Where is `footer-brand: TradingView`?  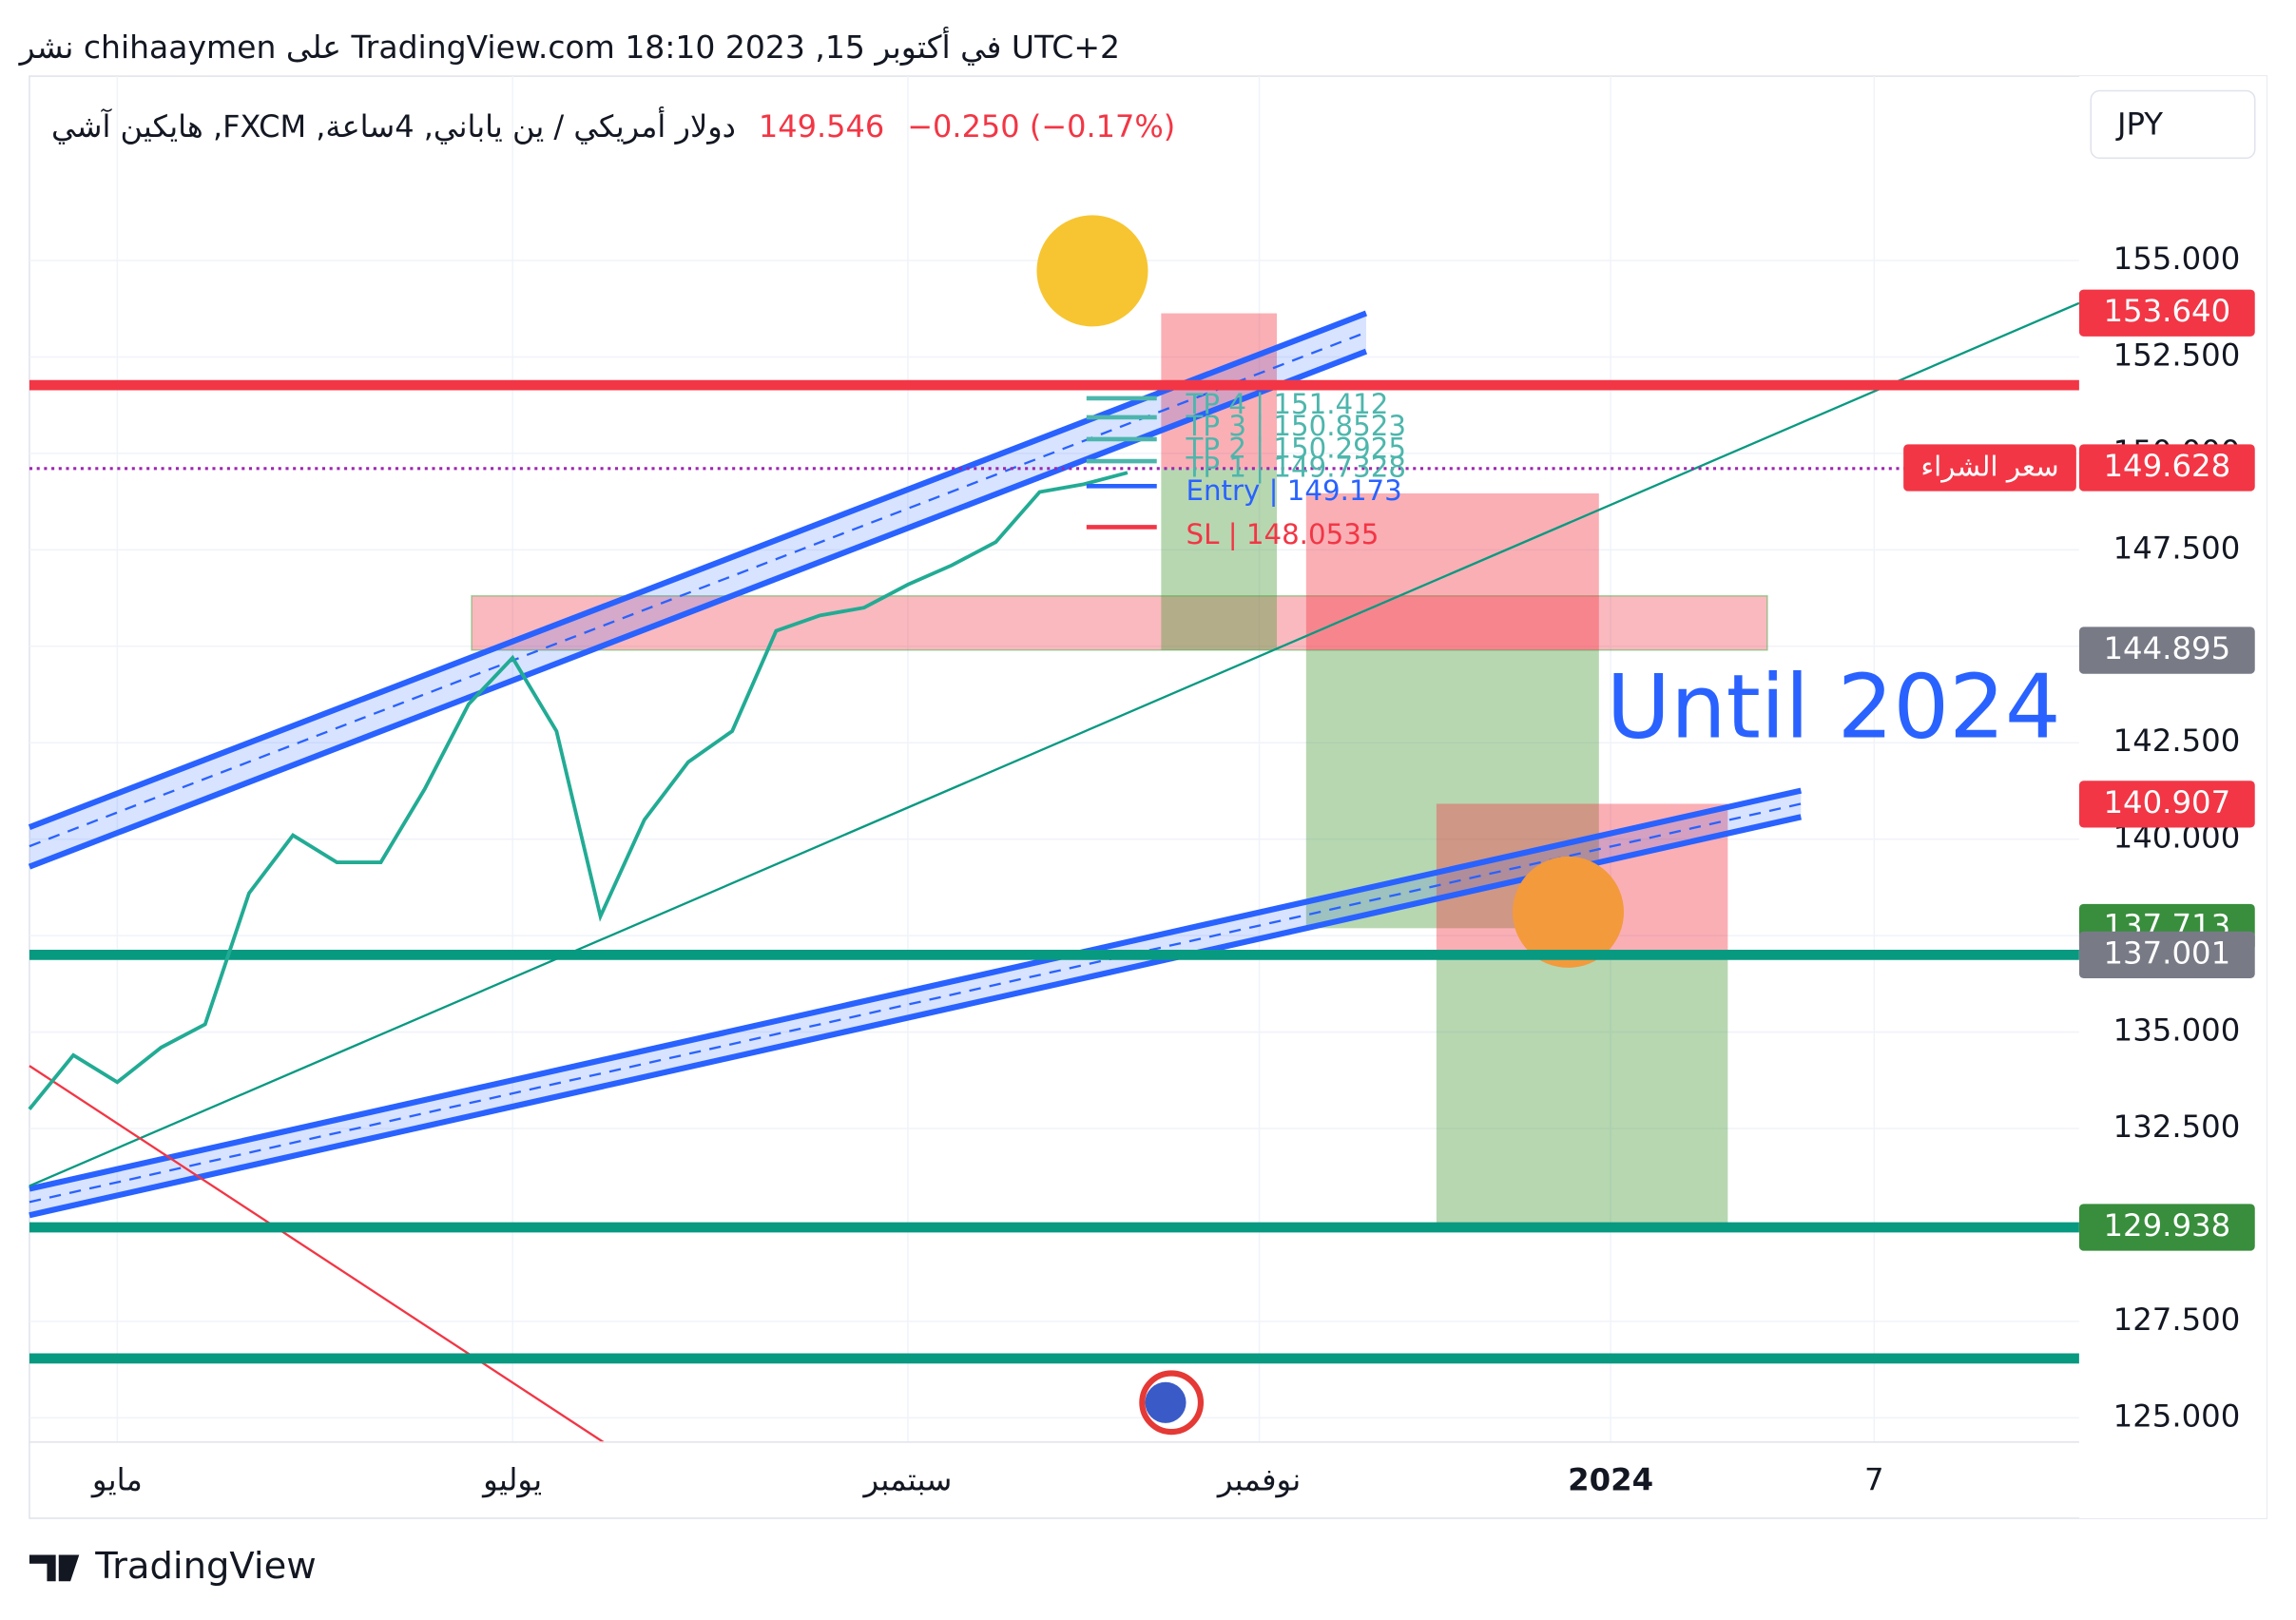
footer-brand: TradingView is located at coordinates (205, 1566).